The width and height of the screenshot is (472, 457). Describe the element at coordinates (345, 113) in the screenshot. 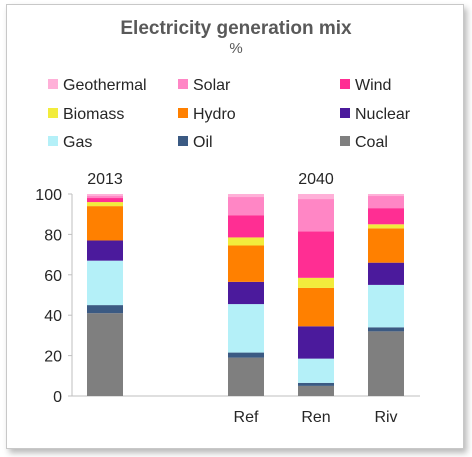

I see `legend-swatch-nuclear` at that location.